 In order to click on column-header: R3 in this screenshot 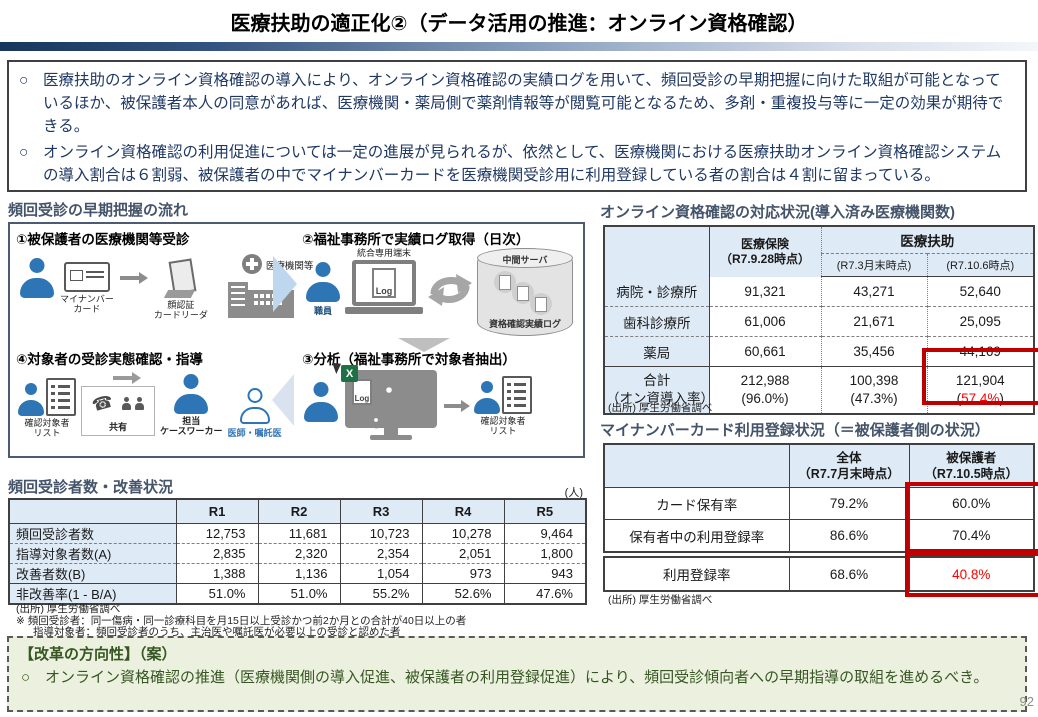, I will do `click(380, 511)`.